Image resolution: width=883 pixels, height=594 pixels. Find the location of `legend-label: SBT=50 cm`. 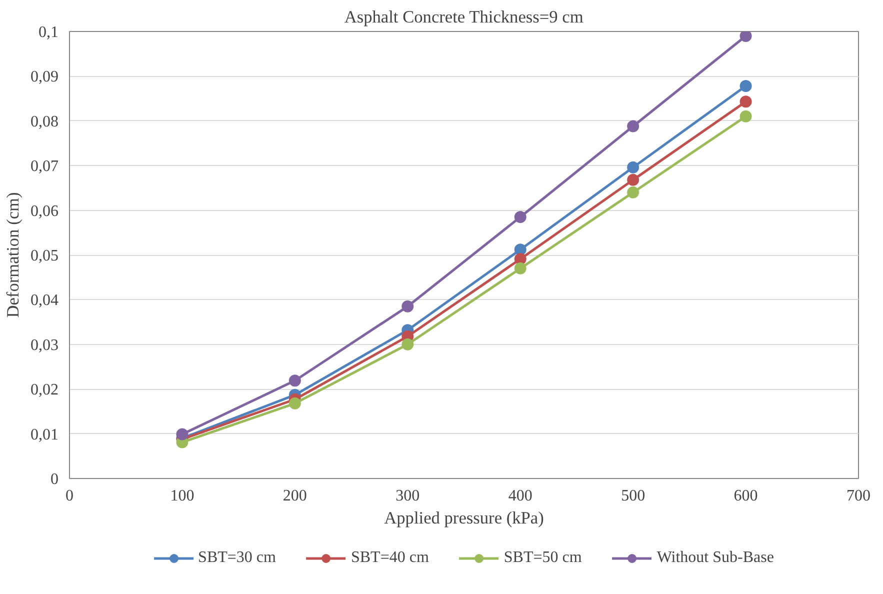

legend-label: SBT=50 cm is located at coordinates (543, 558).